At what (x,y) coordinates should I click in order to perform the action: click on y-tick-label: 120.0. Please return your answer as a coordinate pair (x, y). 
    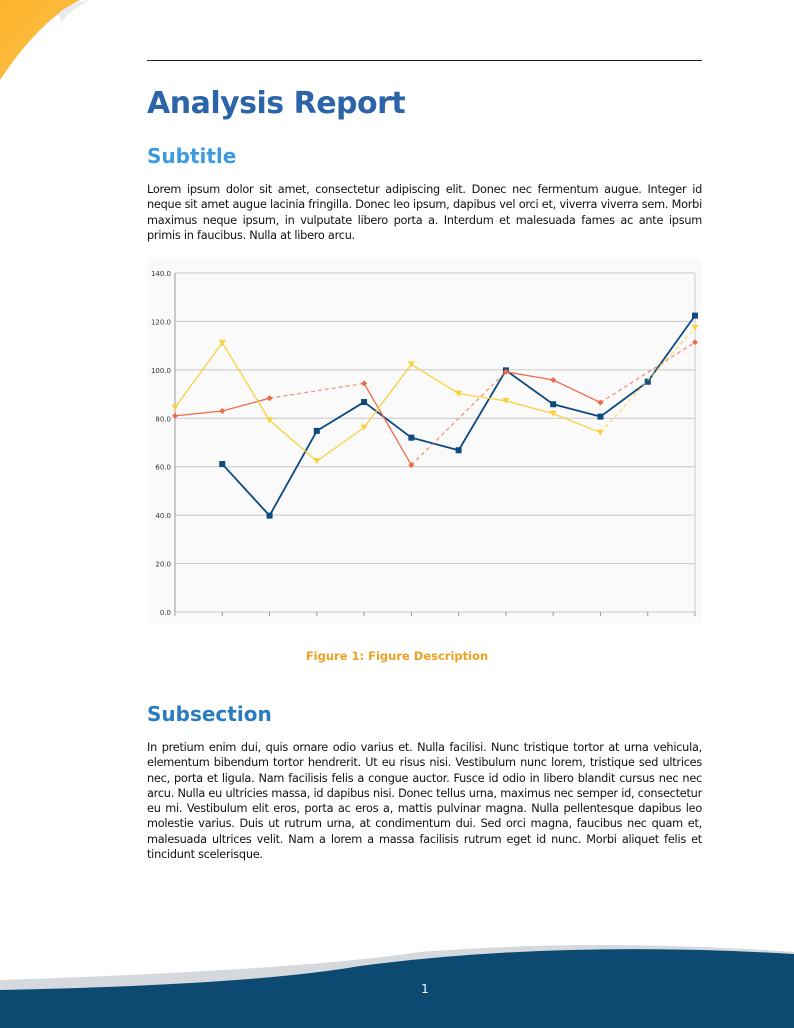
    Looking at the image, I should click on (161, 322).